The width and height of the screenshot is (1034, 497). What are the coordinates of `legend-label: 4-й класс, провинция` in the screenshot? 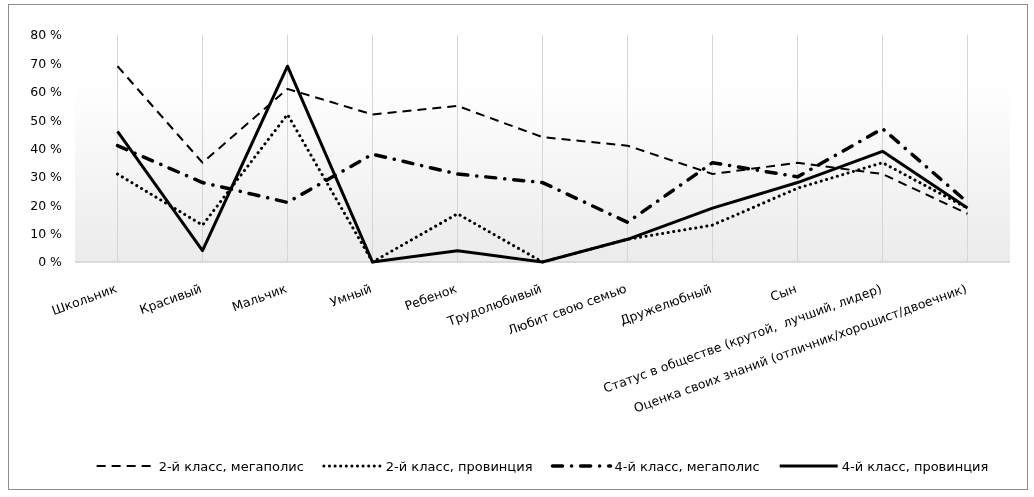 It's located at (915, 466).